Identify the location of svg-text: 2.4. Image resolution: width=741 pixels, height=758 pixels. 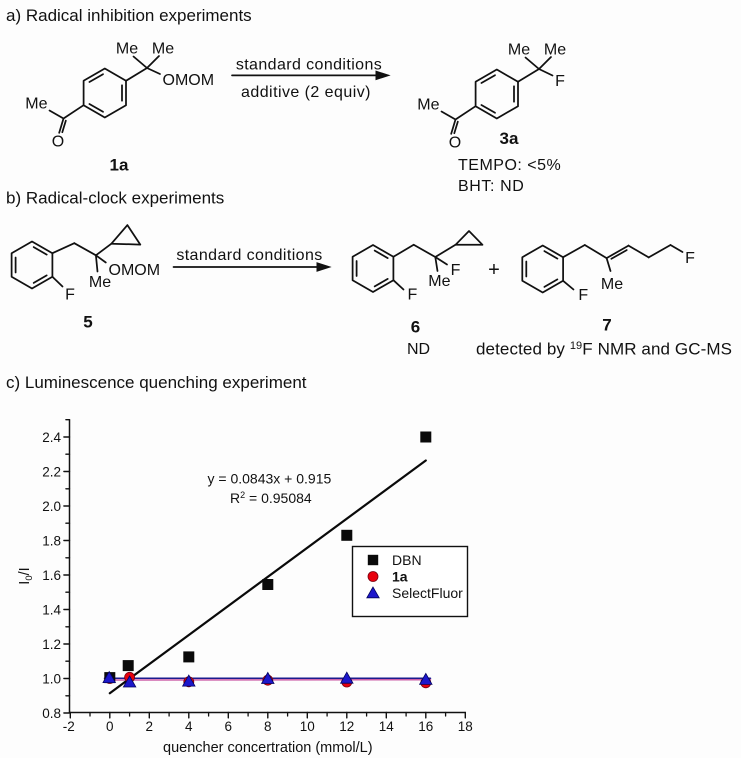
(51, 437).